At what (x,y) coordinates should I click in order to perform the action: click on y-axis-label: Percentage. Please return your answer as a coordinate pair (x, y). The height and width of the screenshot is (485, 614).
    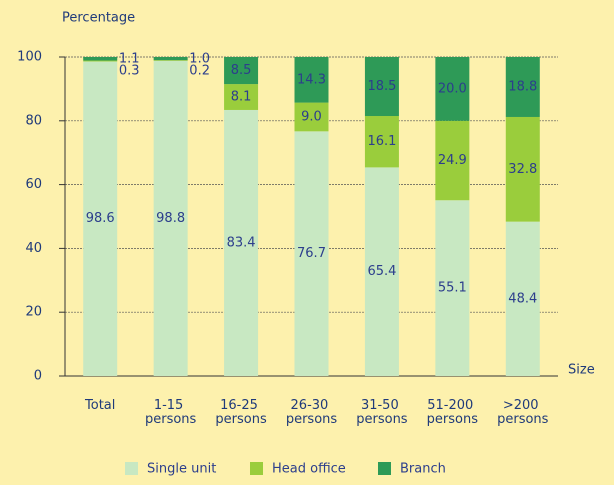
    Looking at the image, I should click on (98, 18).